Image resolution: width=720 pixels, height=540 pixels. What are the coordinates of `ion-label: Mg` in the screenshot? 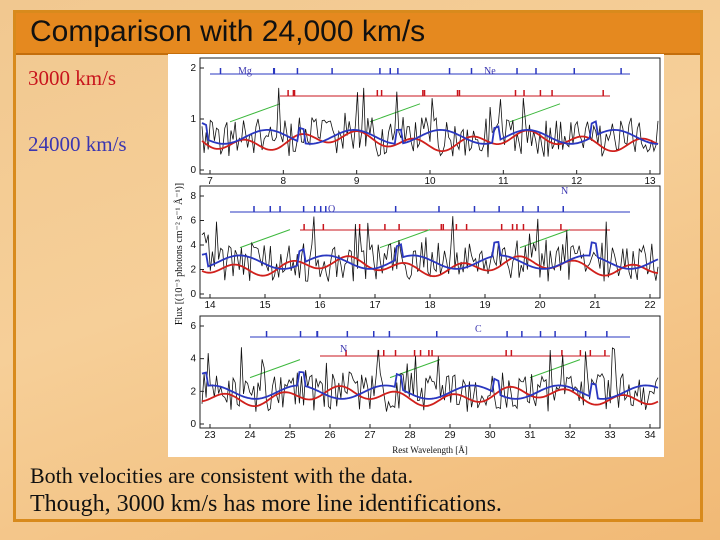 It's located at (245, 71).